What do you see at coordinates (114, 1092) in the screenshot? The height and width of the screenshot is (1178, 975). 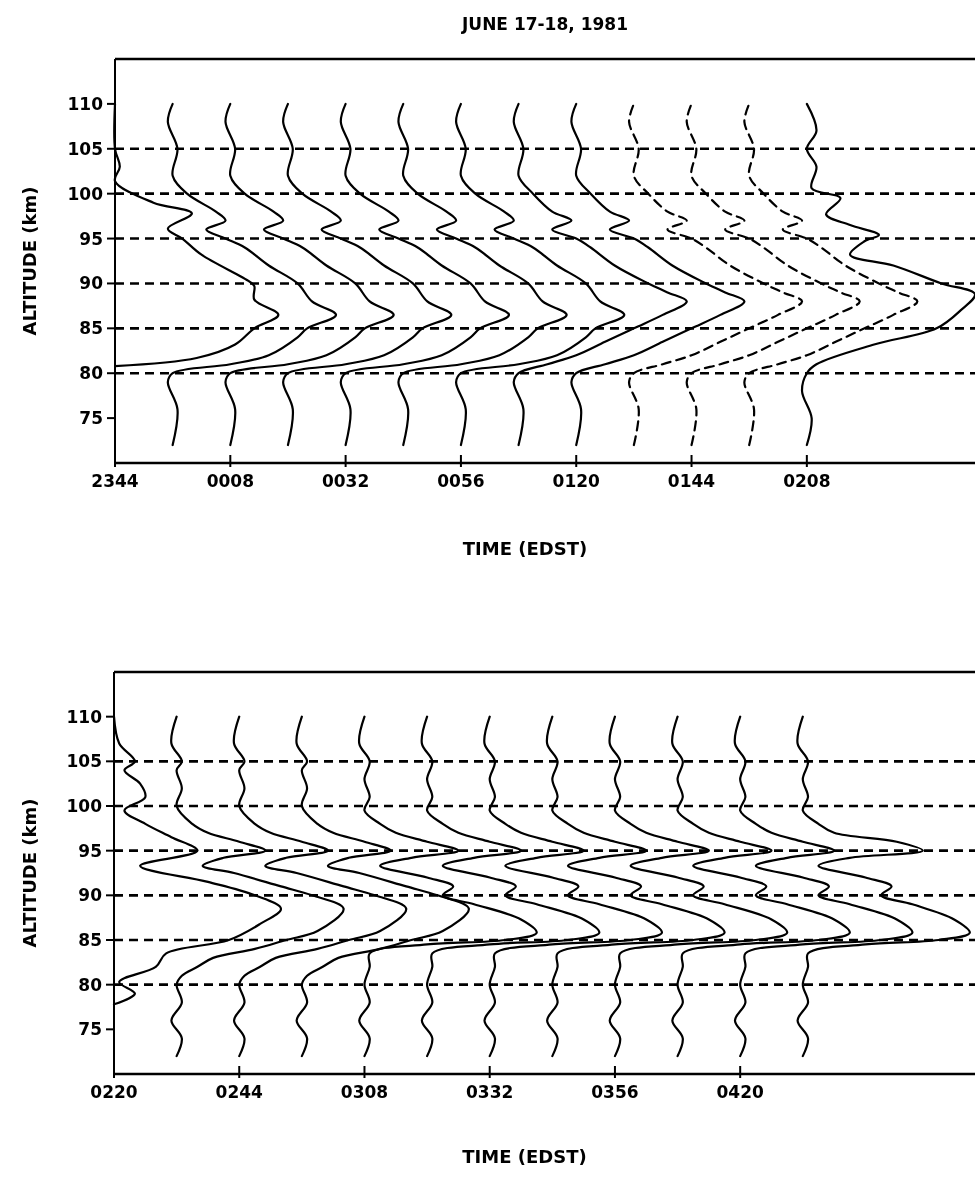 I see `x-tick-label: 0220` at bounding box center [114, 1092].